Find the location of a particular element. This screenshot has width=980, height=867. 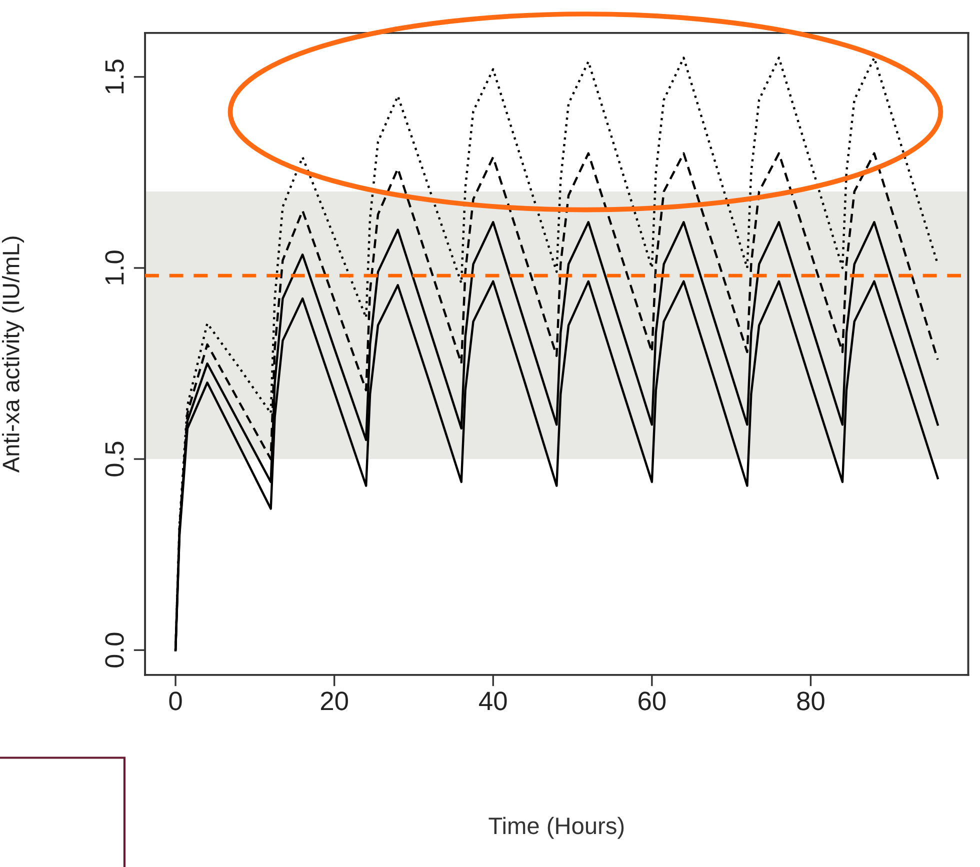

x-tick-label: 40 is located at coordinates (493, 701).